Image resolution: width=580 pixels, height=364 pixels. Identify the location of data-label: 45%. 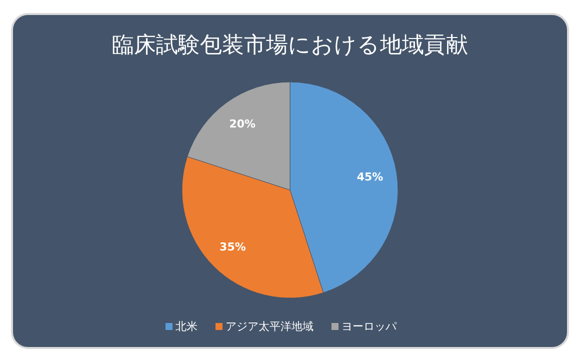
(370, 177).